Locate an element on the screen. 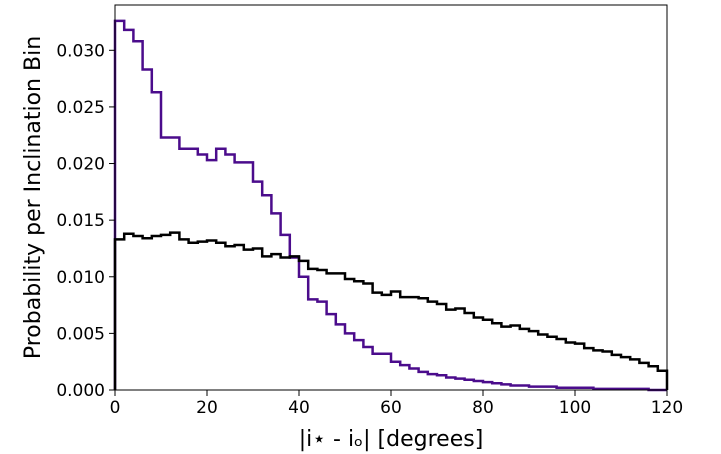 The width and height of the screenshot is (721, 454). y-axis-label: Probability per Inclination Bin is located at coordinates (33, 197).